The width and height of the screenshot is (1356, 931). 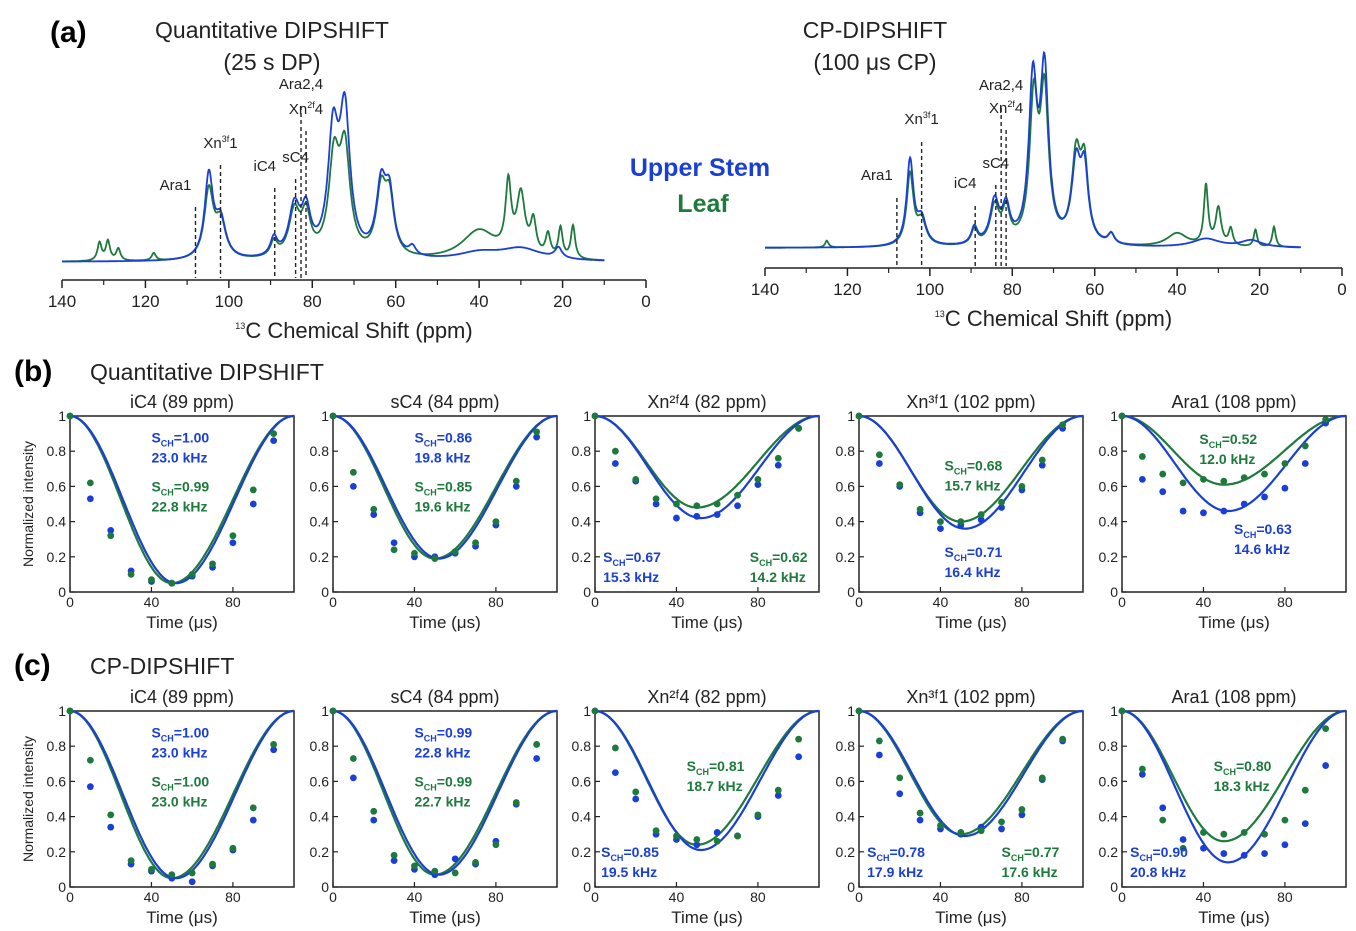 What do you see at coordinates (973, 486) in the screenshot?
I see `coupling-label-green: 15.7 kHz` at bounding box center [973, 486].